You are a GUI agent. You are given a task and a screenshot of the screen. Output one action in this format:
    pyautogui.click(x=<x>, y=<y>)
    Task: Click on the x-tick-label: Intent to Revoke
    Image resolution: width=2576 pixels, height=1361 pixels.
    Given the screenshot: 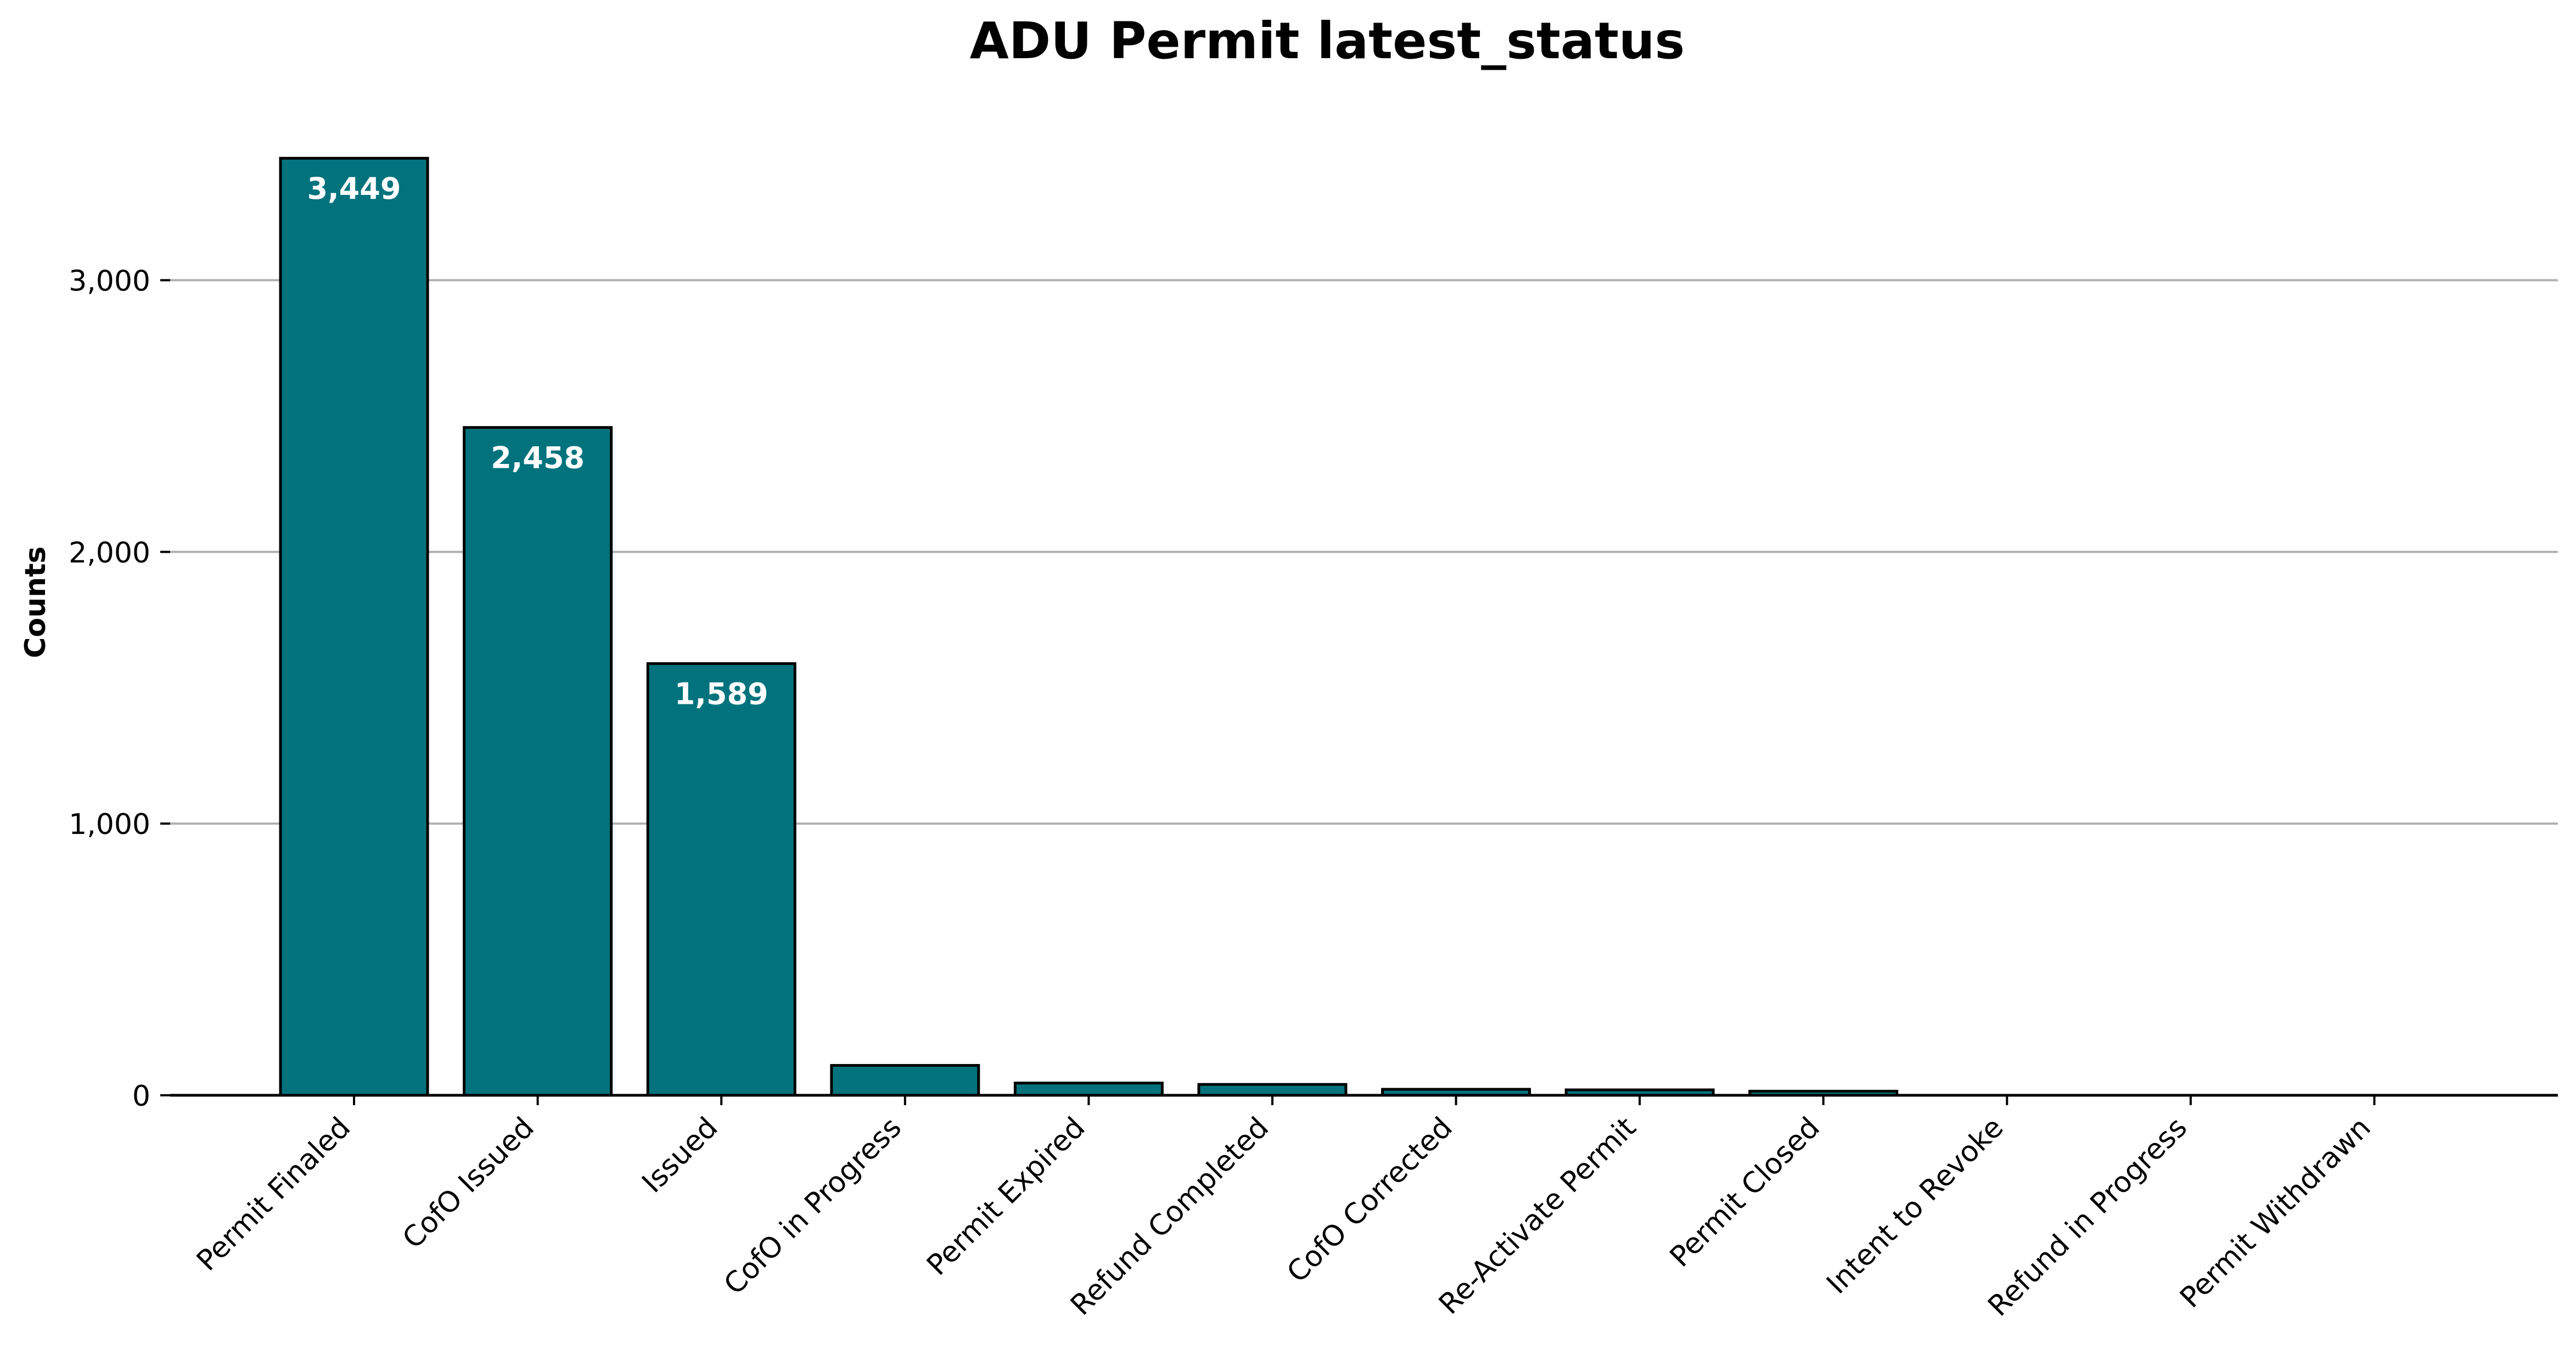 What is the action you would take?
    pyautogui.click(x=1915, y=1206)
    